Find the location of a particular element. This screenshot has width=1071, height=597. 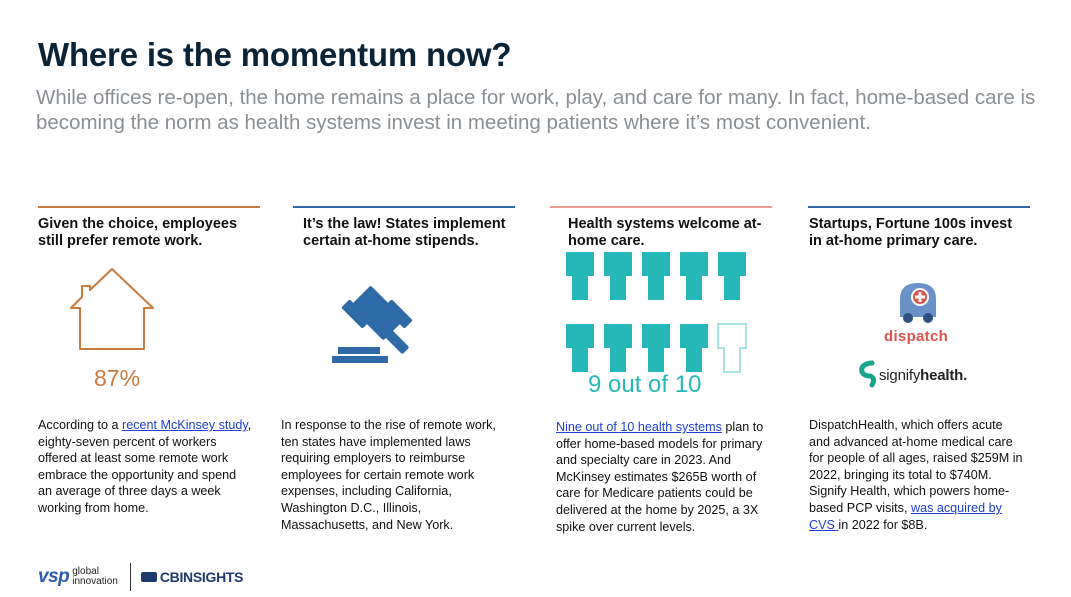

stat-87-percent: 87% is located at coordinates (117, 378).